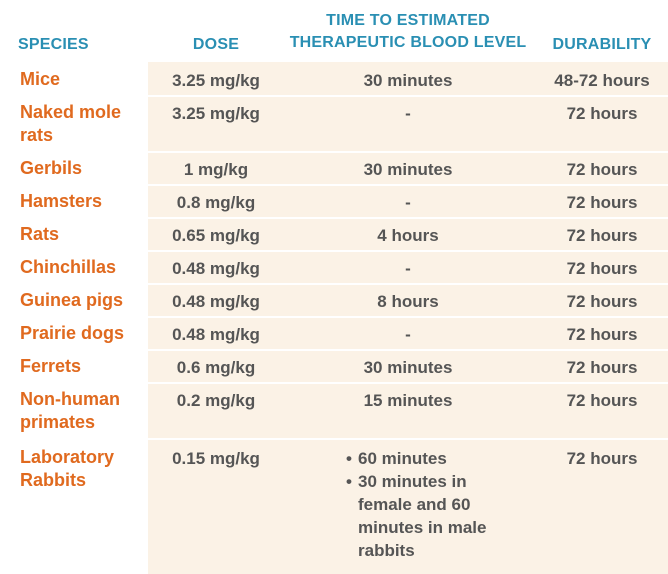  I want to click on table-row: Naked mole rats 3.25 mg/kg - 72 hours, so click(334, 123).